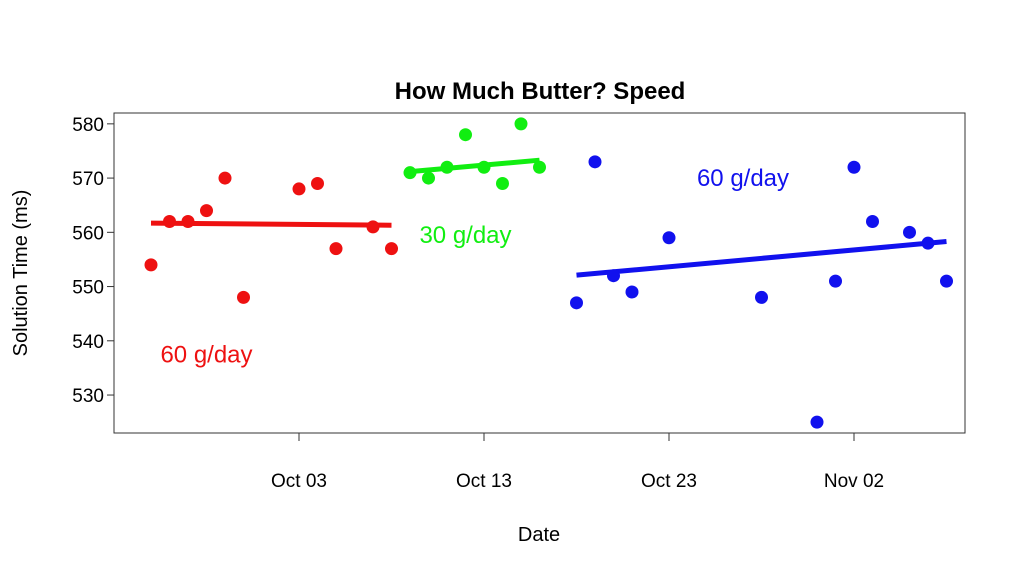  I want to click on y-axis-label: Solution Time (ms), so click(21, 273).